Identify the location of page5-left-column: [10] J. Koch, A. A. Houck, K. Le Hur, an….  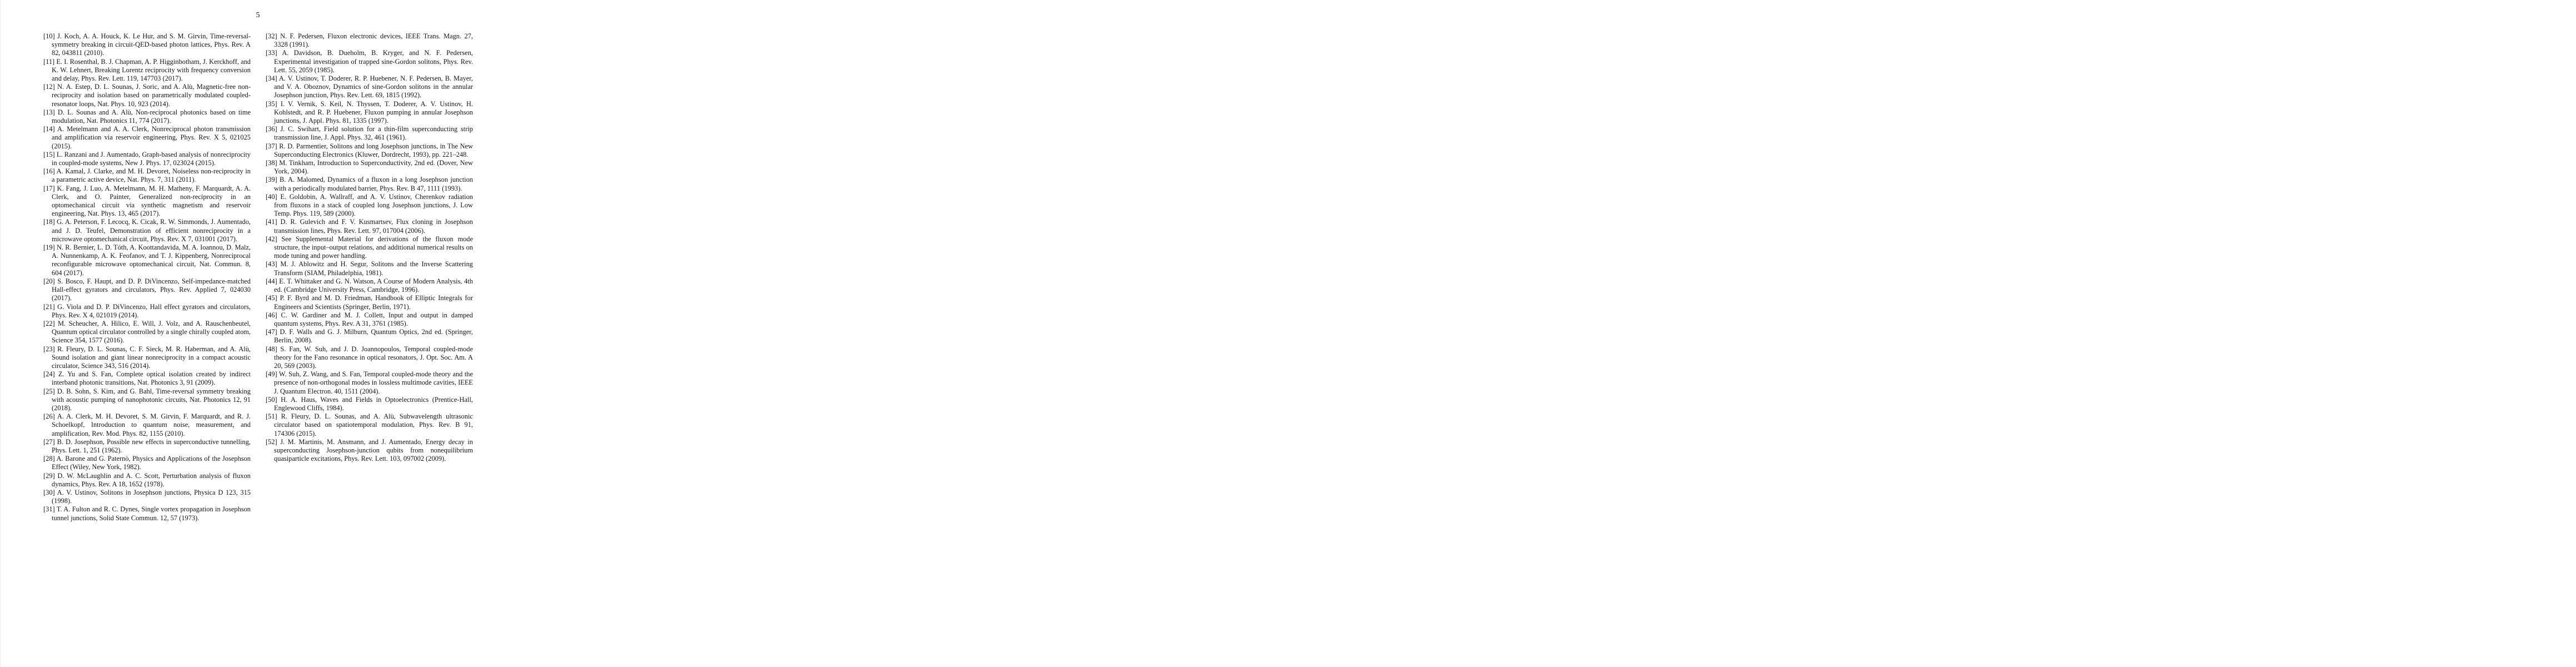
(147, 276).